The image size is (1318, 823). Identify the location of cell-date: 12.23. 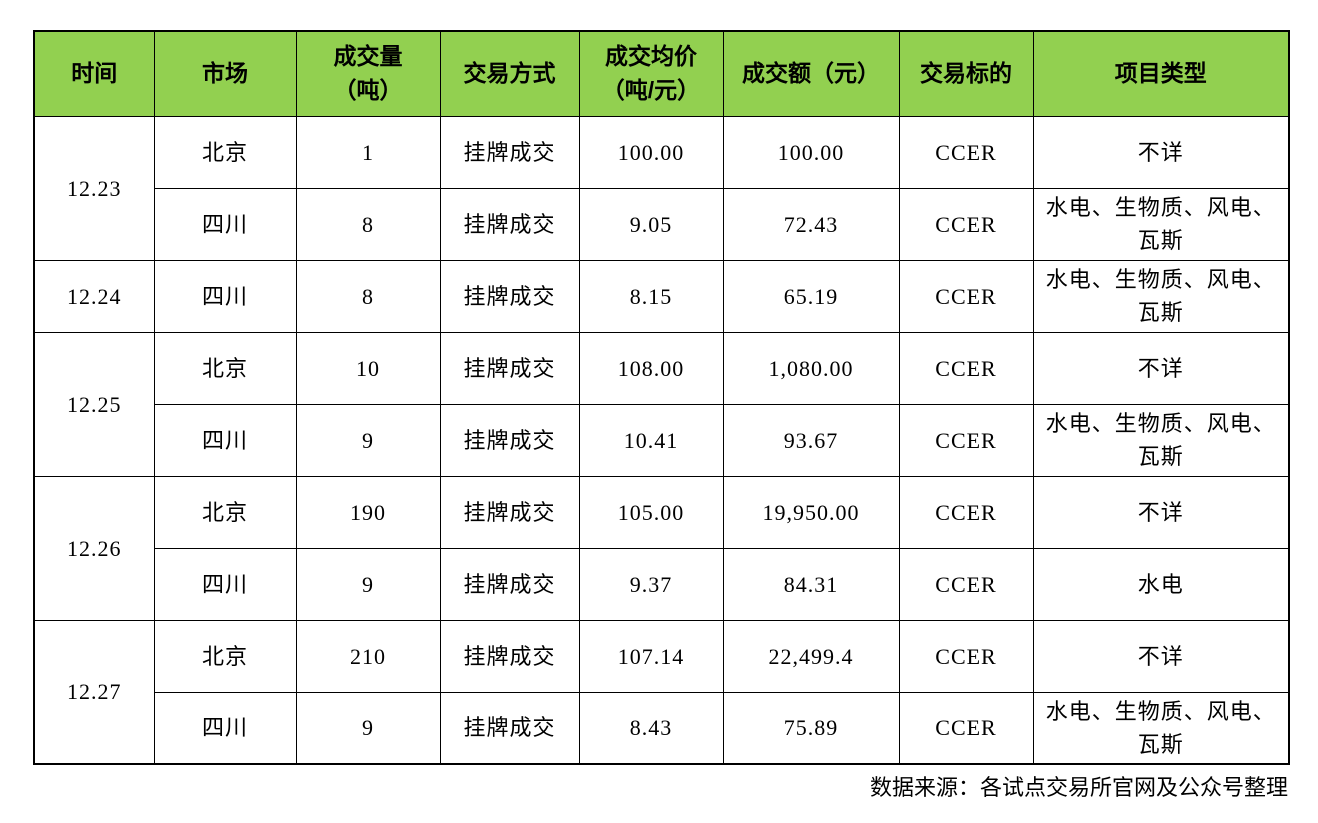
(94, 188).